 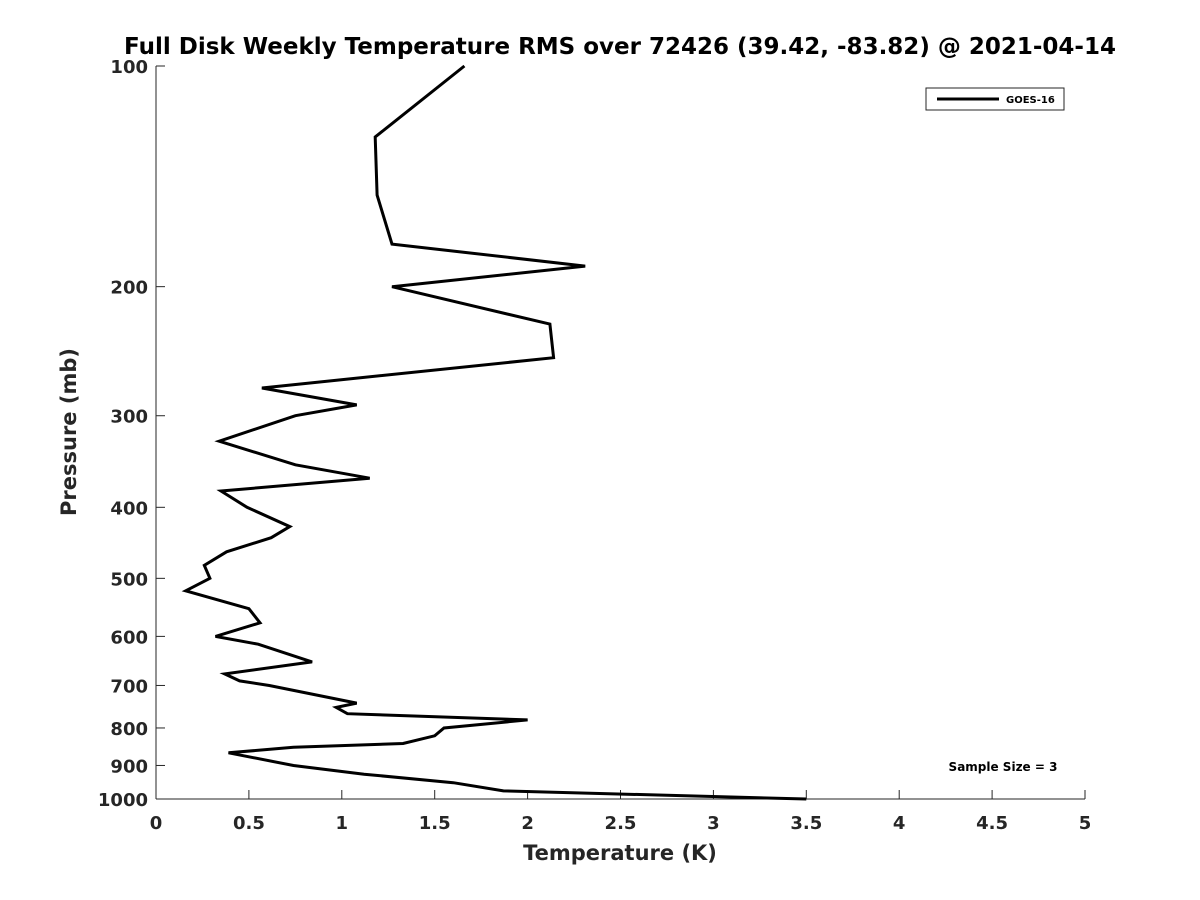 I want to click on x-tick-label: 1.5, so click(x=435, y=823).